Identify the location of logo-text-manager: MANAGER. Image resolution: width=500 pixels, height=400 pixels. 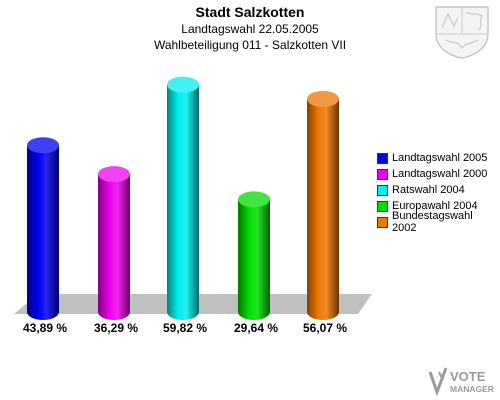
(472, 389).